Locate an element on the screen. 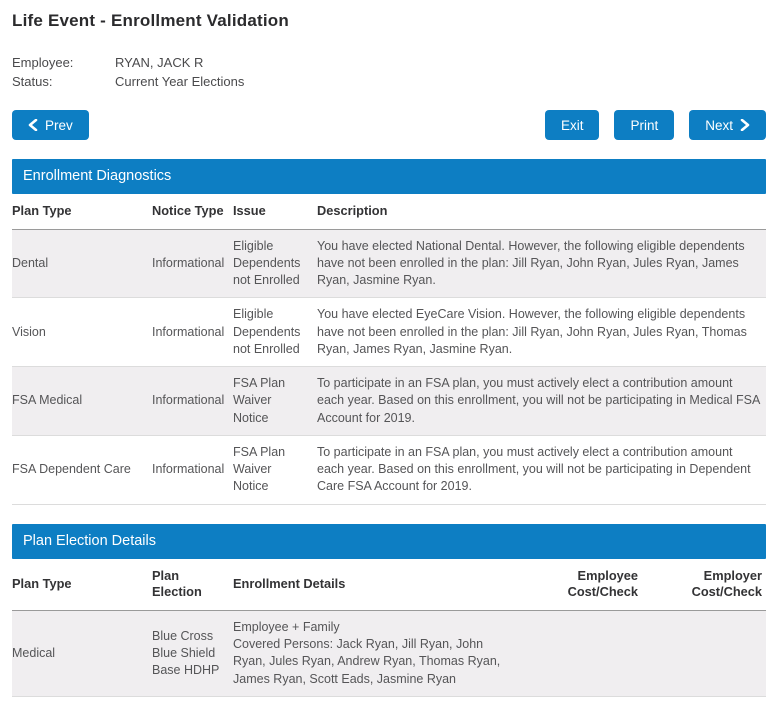  table-row: HSA HSA Bank Employee + Family (varies) is located at coordinates (389, 699).